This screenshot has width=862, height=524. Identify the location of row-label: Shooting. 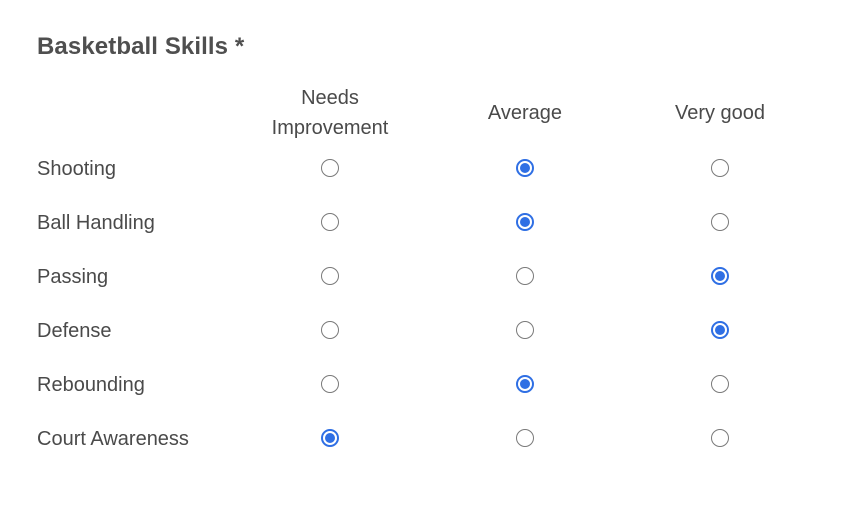
(76, 169).